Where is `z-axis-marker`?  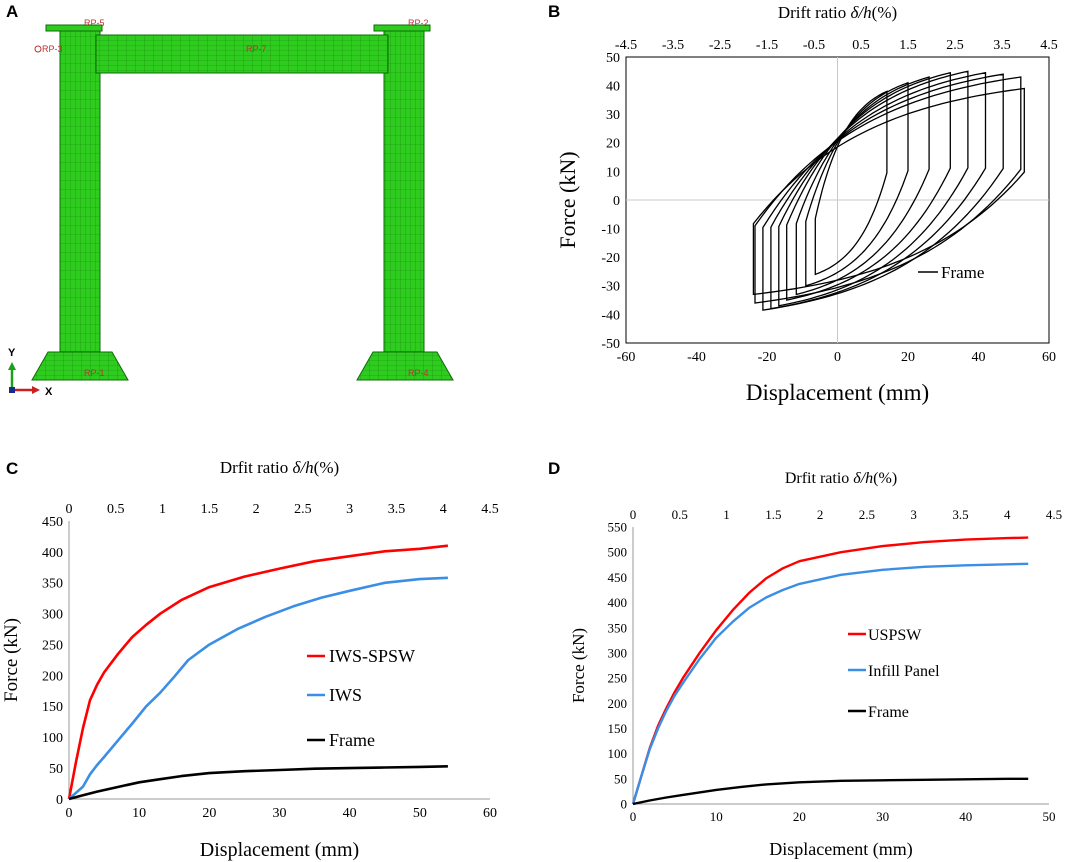
z-axis-marker is located at coordinates (12, 390).